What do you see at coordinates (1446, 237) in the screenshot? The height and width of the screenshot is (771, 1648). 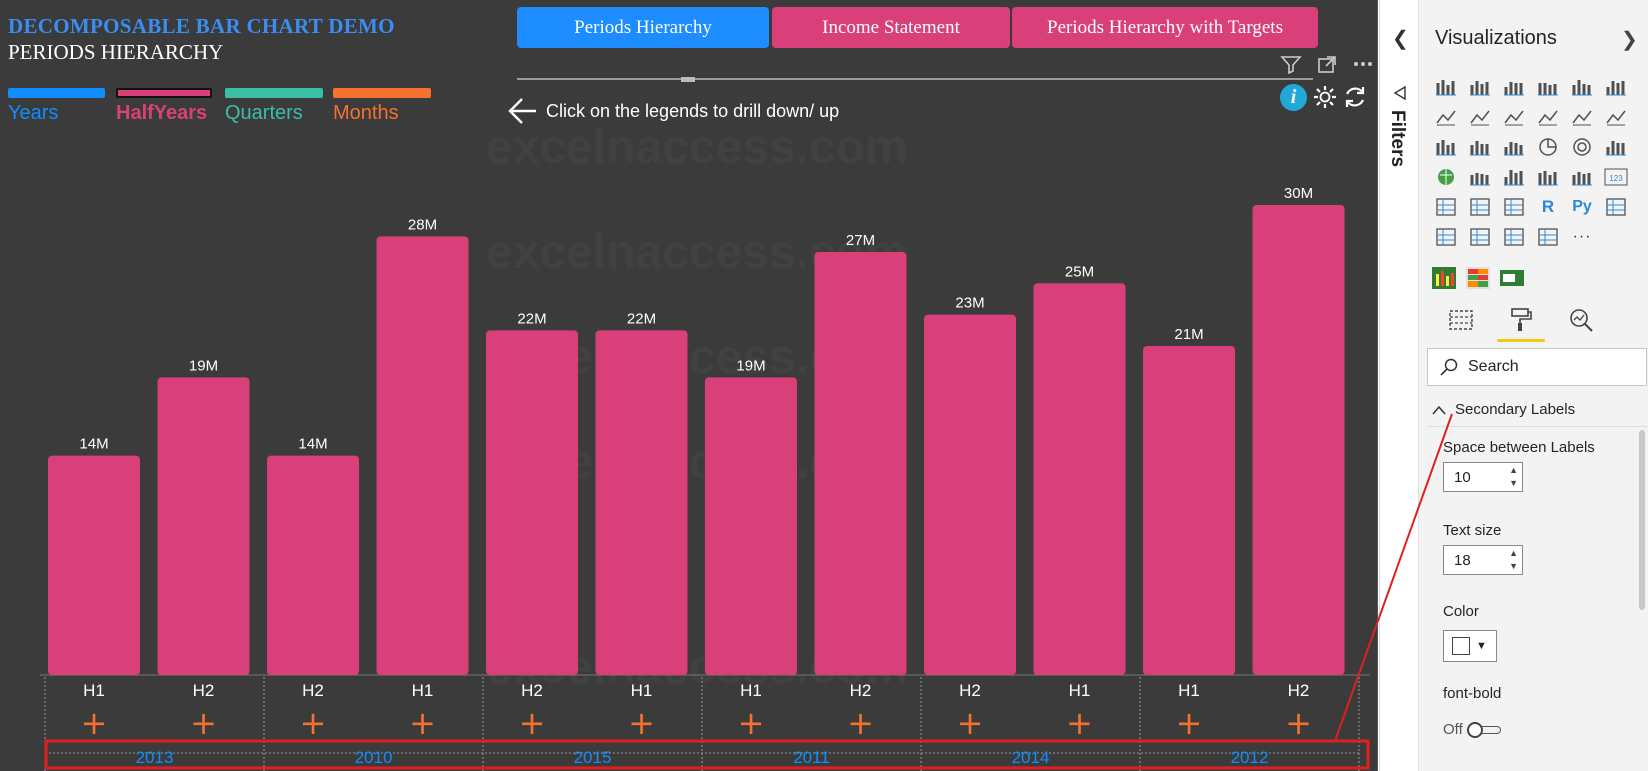 I see `decomposition-tree-icon` at bounding box center [1446, 237].